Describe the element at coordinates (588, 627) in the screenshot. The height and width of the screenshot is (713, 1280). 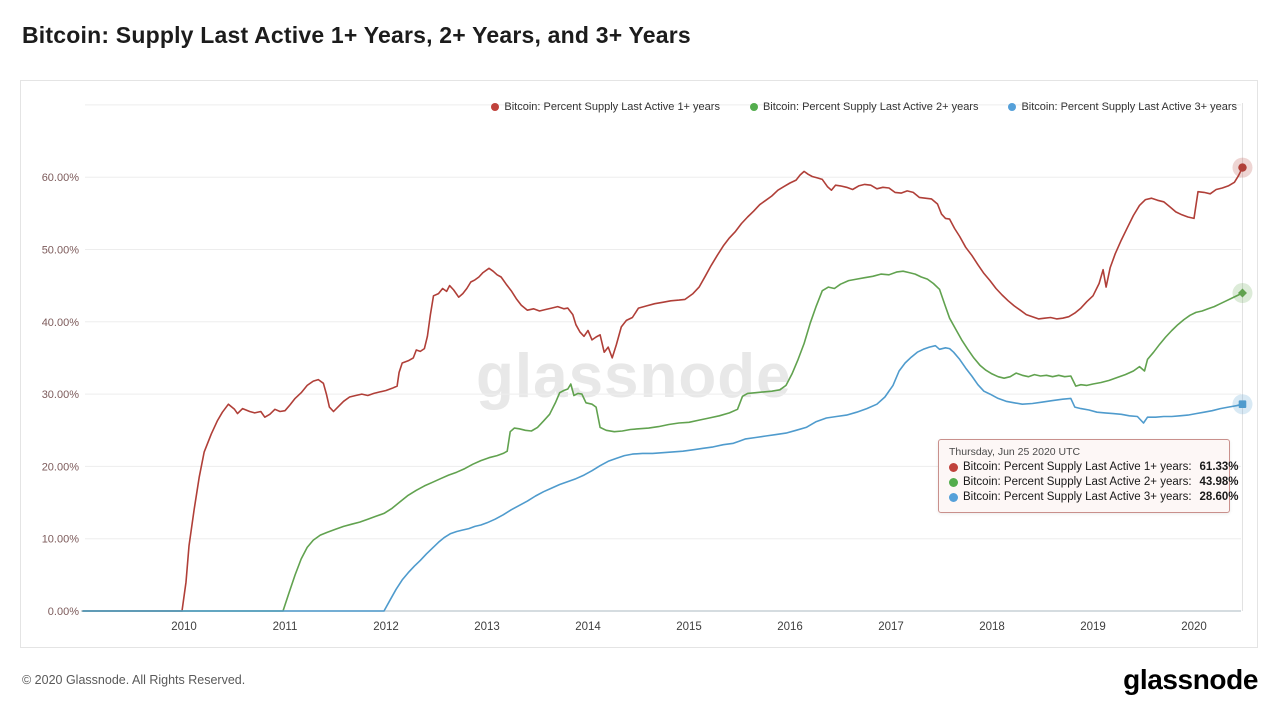
I see `x-axis-tick-label: 2014` at that location.